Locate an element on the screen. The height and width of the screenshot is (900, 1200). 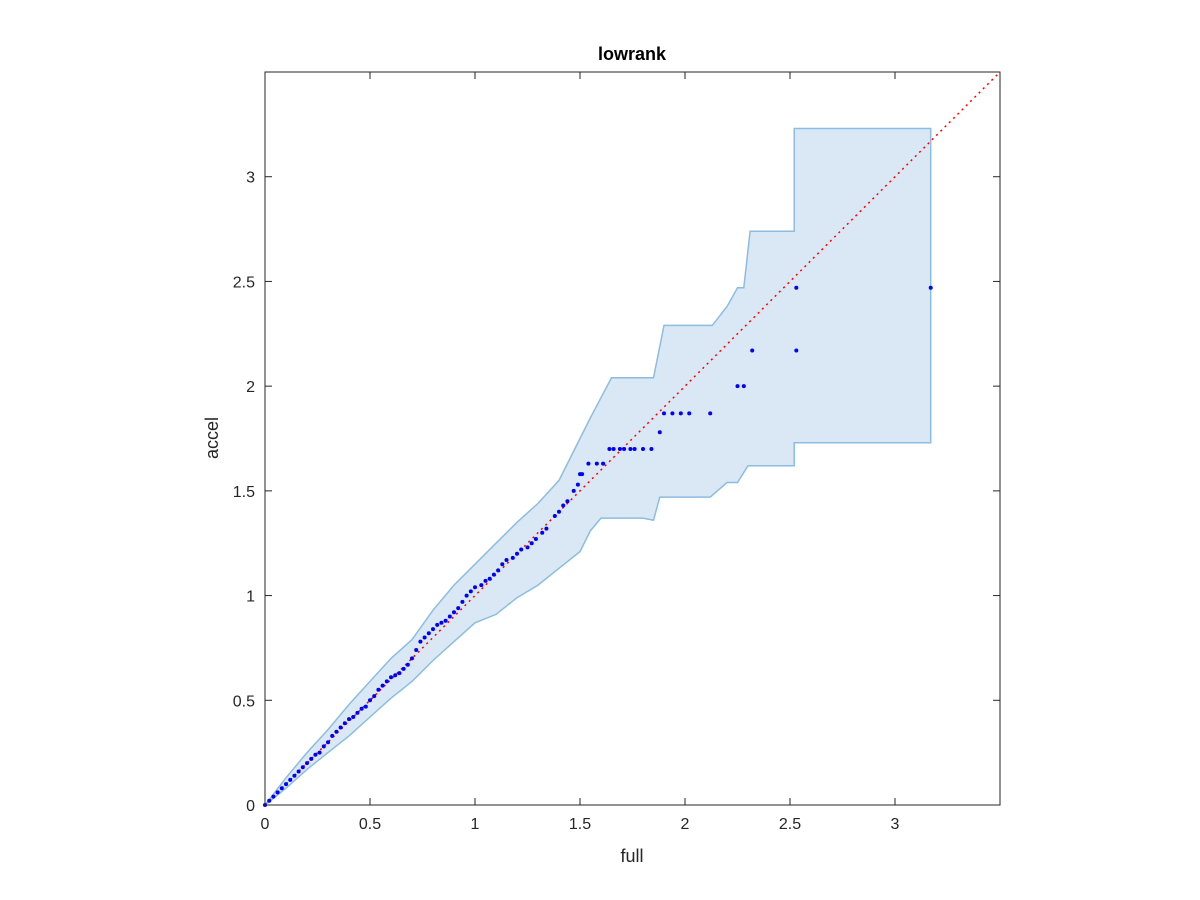
x-tick-label: 2.5 is located at coordinates (790, 824).